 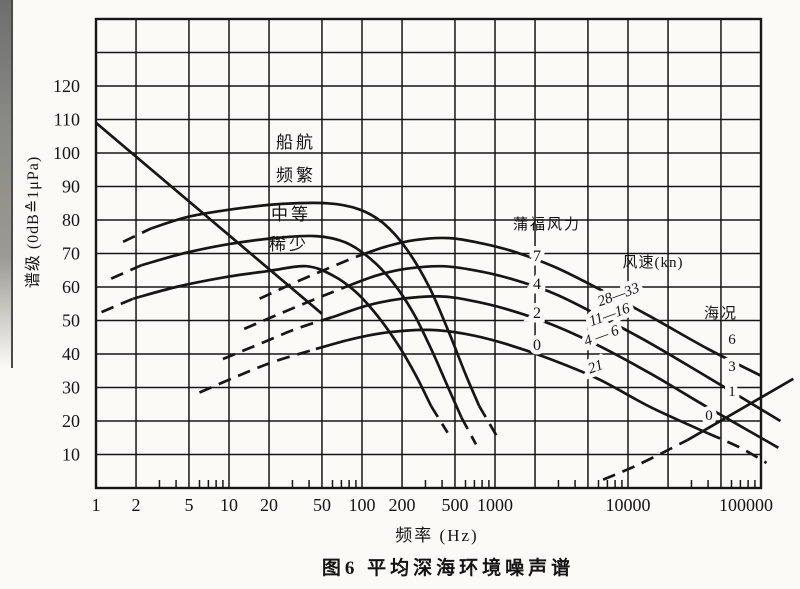 What do you see at coordinates (96, 505) in the screenshot?
I see `x-tick-label: 1` at bounding box center [96, 505].